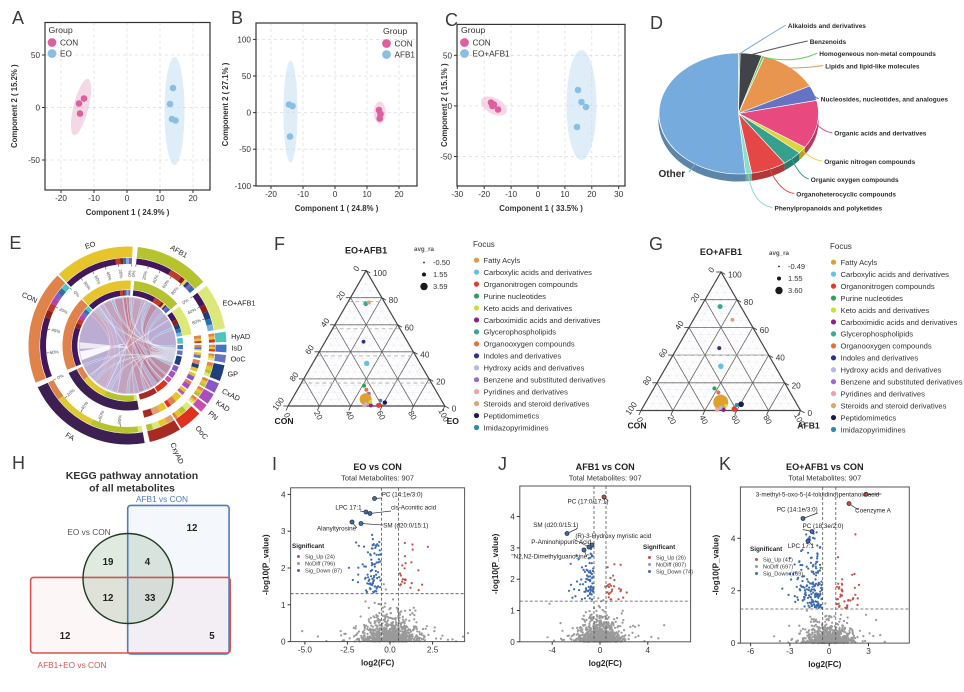  I want to click on svg-text: 80, so click(749, 302).